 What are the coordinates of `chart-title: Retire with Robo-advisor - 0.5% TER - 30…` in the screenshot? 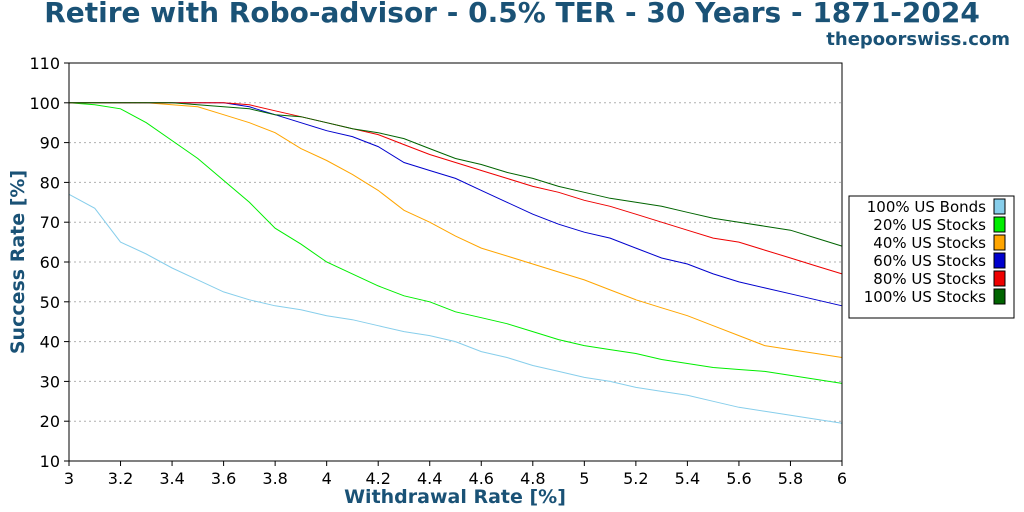 It's located at (512, 14).